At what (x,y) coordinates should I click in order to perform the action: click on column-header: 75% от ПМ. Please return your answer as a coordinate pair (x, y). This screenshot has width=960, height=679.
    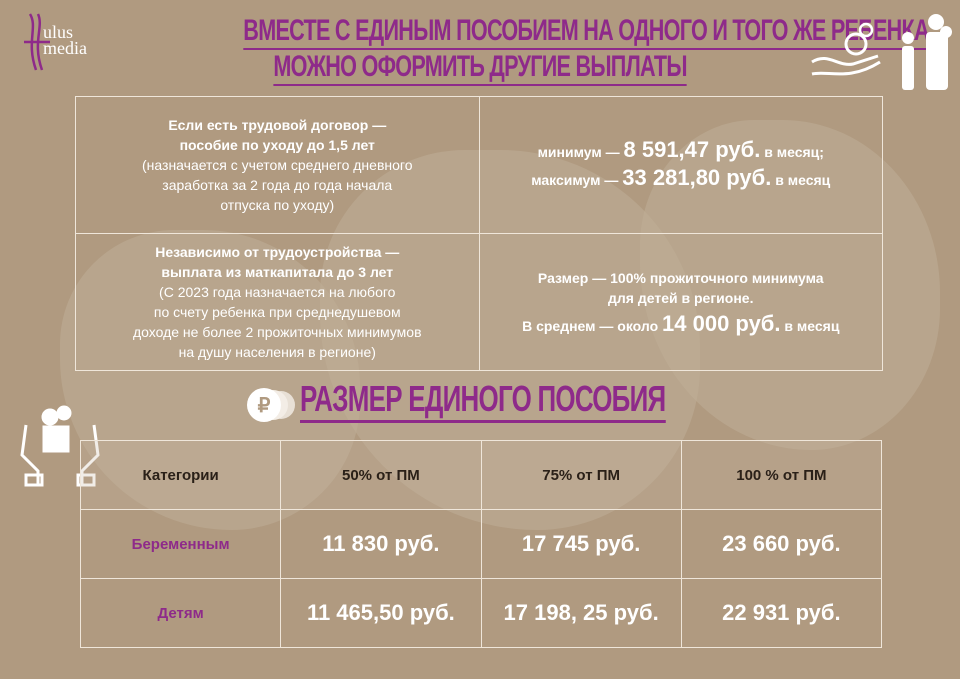
    Looking at the image, I should click on (581, 475).